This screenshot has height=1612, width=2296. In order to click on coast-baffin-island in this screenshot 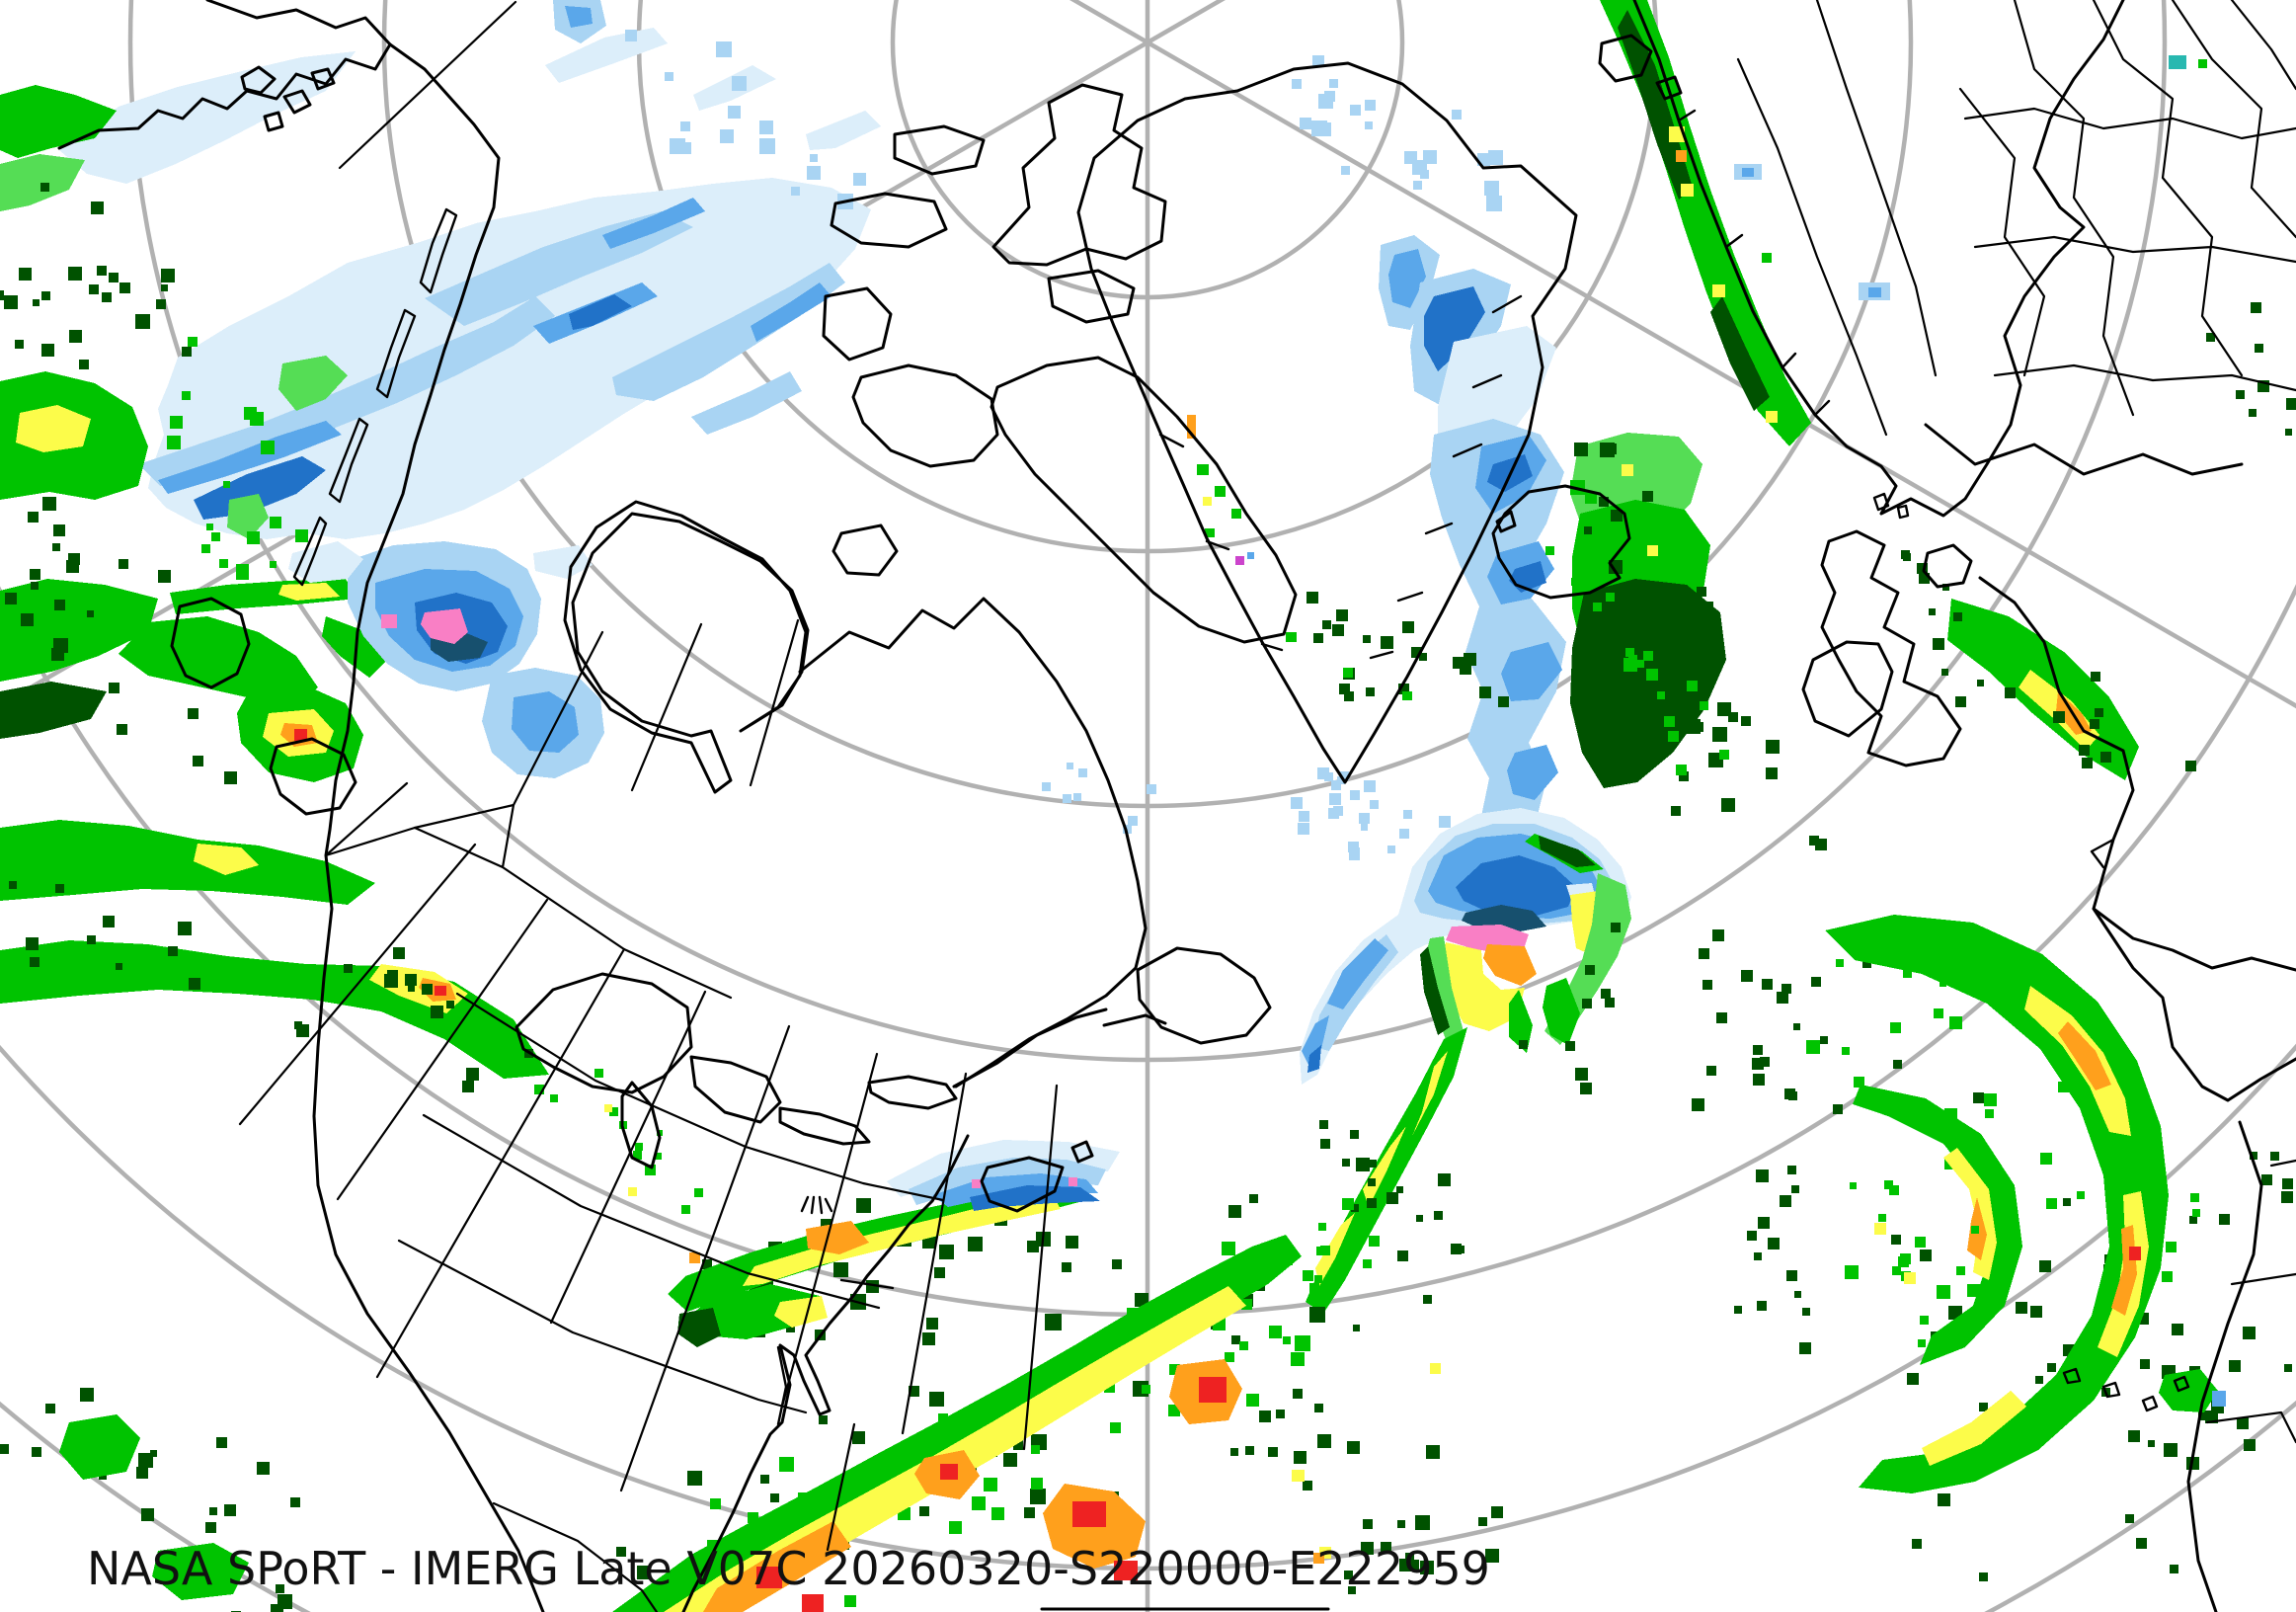, I will do `click(1144, 500)`.